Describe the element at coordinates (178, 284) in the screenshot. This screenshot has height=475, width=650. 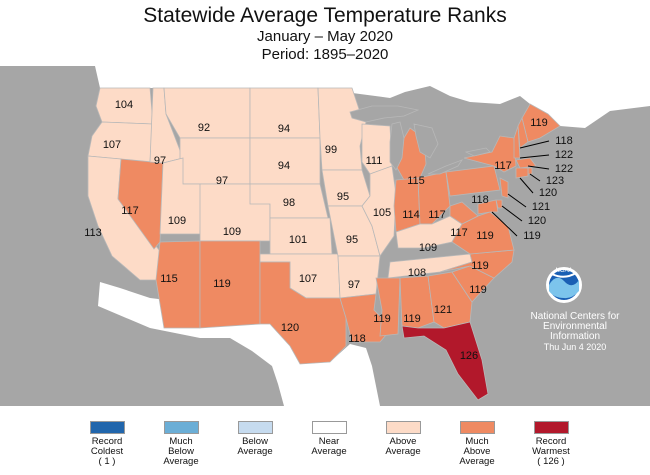
I see `state-az` at that location.